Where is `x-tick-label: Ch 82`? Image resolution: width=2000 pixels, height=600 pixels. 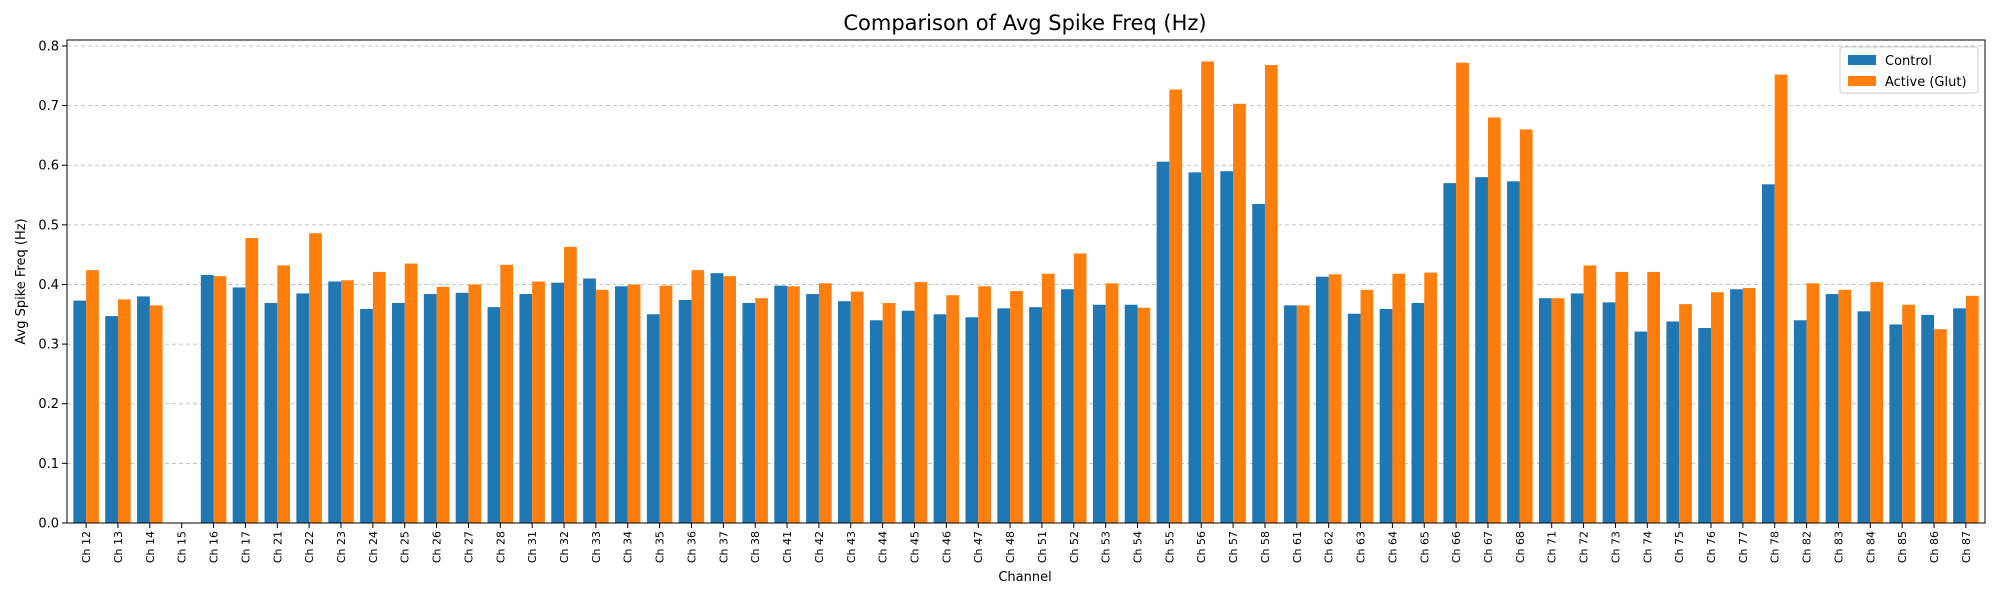 x-tick-label: Ch 82 is located at coordinates (1807, 547).